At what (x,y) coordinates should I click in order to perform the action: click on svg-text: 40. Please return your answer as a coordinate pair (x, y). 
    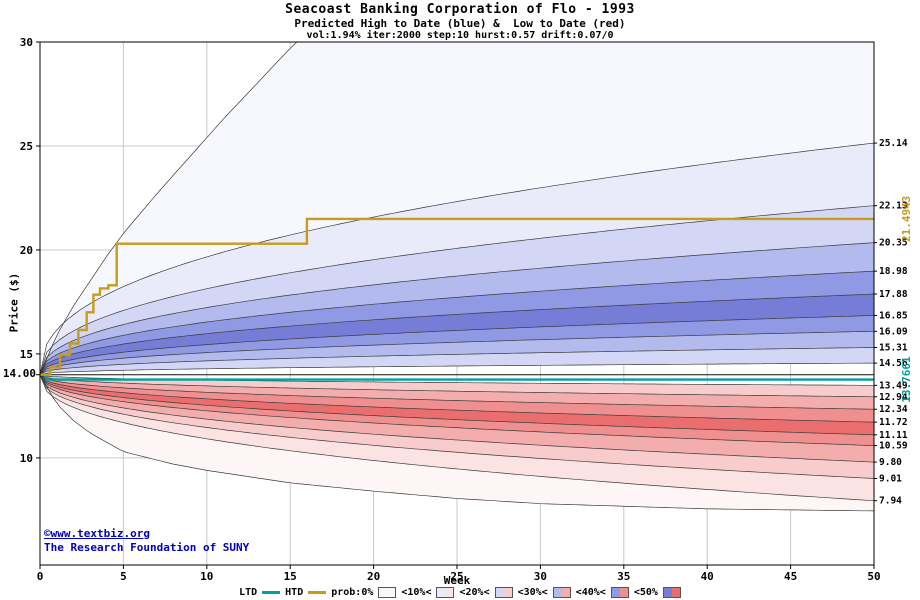
    Looking at the image, I should click on (707, 576).